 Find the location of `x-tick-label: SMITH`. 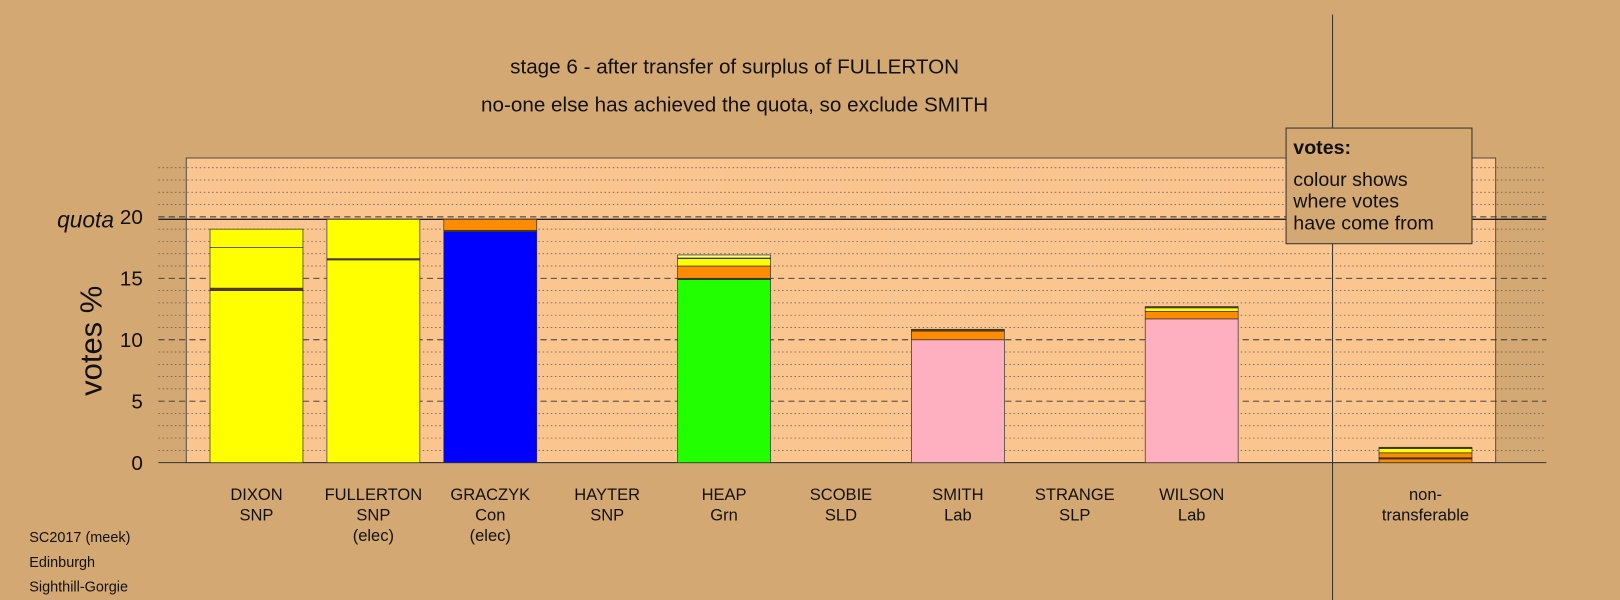

x-tick-label: SMITH is located at coordinates (957, 494).